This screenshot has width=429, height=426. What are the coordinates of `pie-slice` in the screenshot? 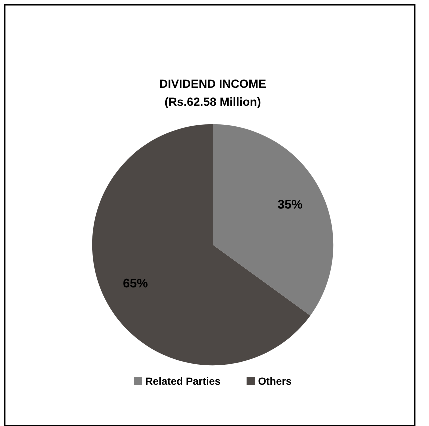 It's located at (273, 220).